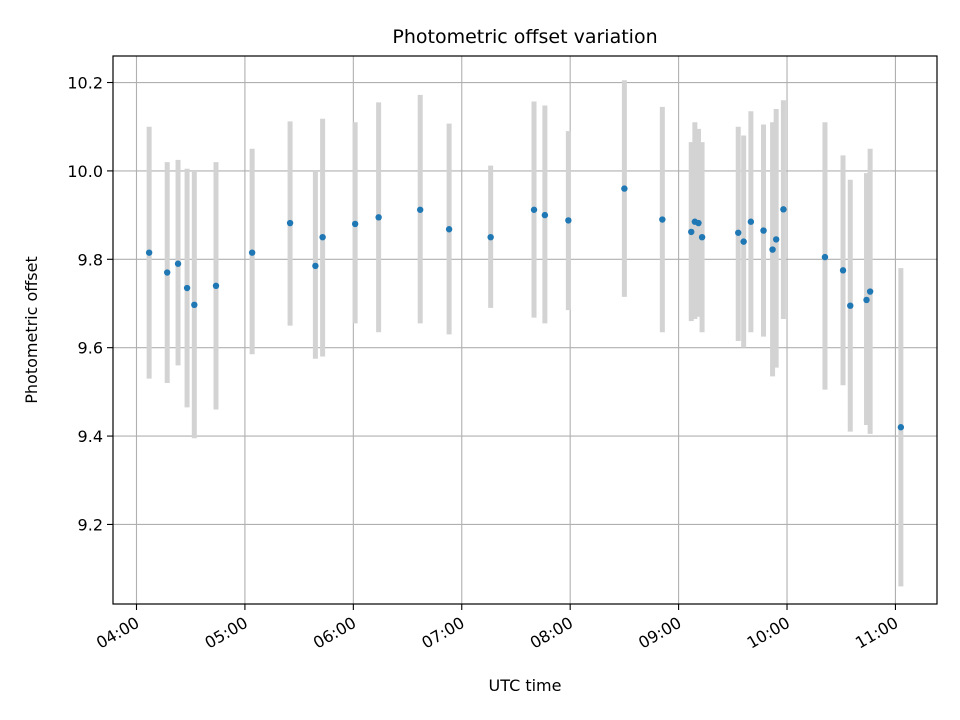  What do you see at coordinates (31, 330) in the screenshot?
I see `y-axis-label: Photometric offset` at bounding box center [31, 330].